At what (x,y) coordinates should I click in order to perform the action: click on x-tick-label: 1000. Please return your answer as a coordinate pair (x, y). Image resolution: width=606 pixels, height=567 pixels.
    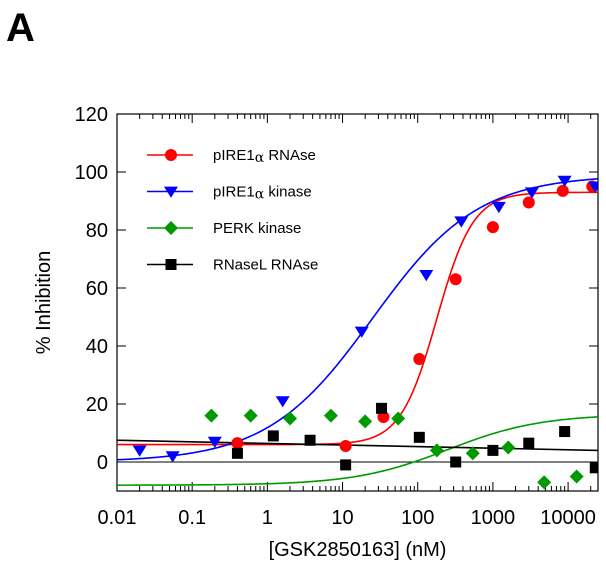
    Looking at the image, I should click on (493, 518).